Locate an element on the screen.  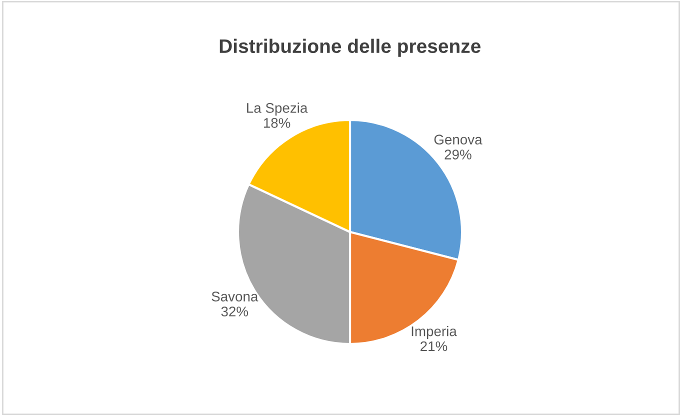
slice-label: La Spezia is located at coordinates (277, 109).